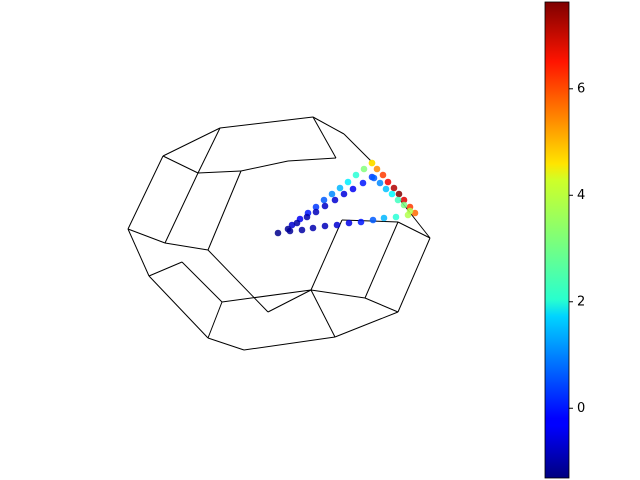 This screenshot has width=640, height=480. Describe the element at coordinates (581, 88) in the screenshot. I see `colorbar-tick-label: 6` at that location.